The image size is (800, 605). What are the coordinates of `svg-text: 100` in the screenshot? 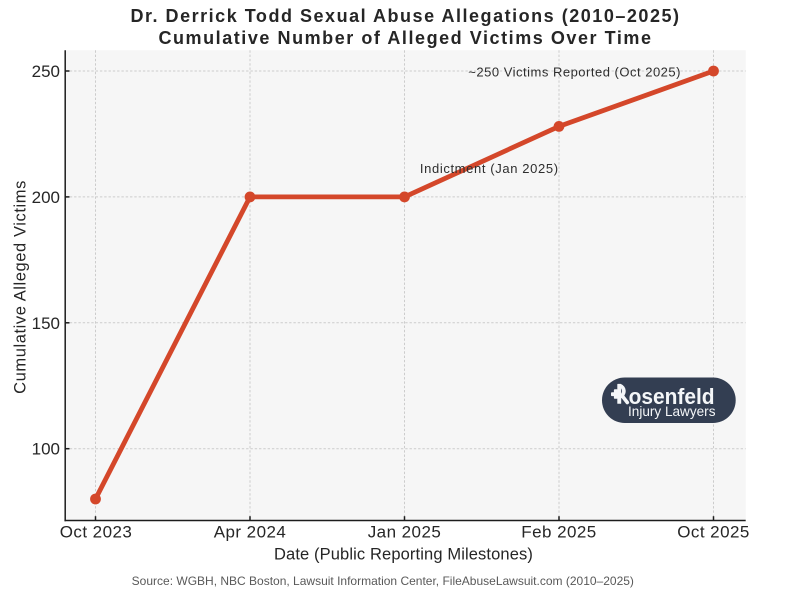 It's located at (46, 449).